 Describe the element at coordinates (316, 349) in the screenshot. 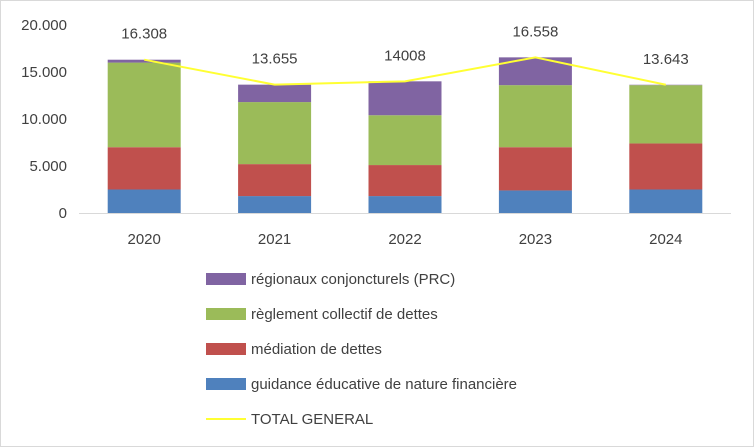

I see `legend-label-mediation-de-dettes: médiation de dettes` at that location.